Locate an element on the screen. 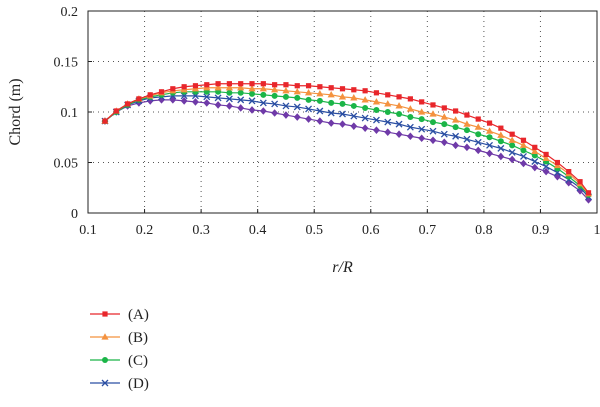 The height and width of the screenshot is (407, 600). x-tick-label: 0.7 is located at coordinates (428, 230).